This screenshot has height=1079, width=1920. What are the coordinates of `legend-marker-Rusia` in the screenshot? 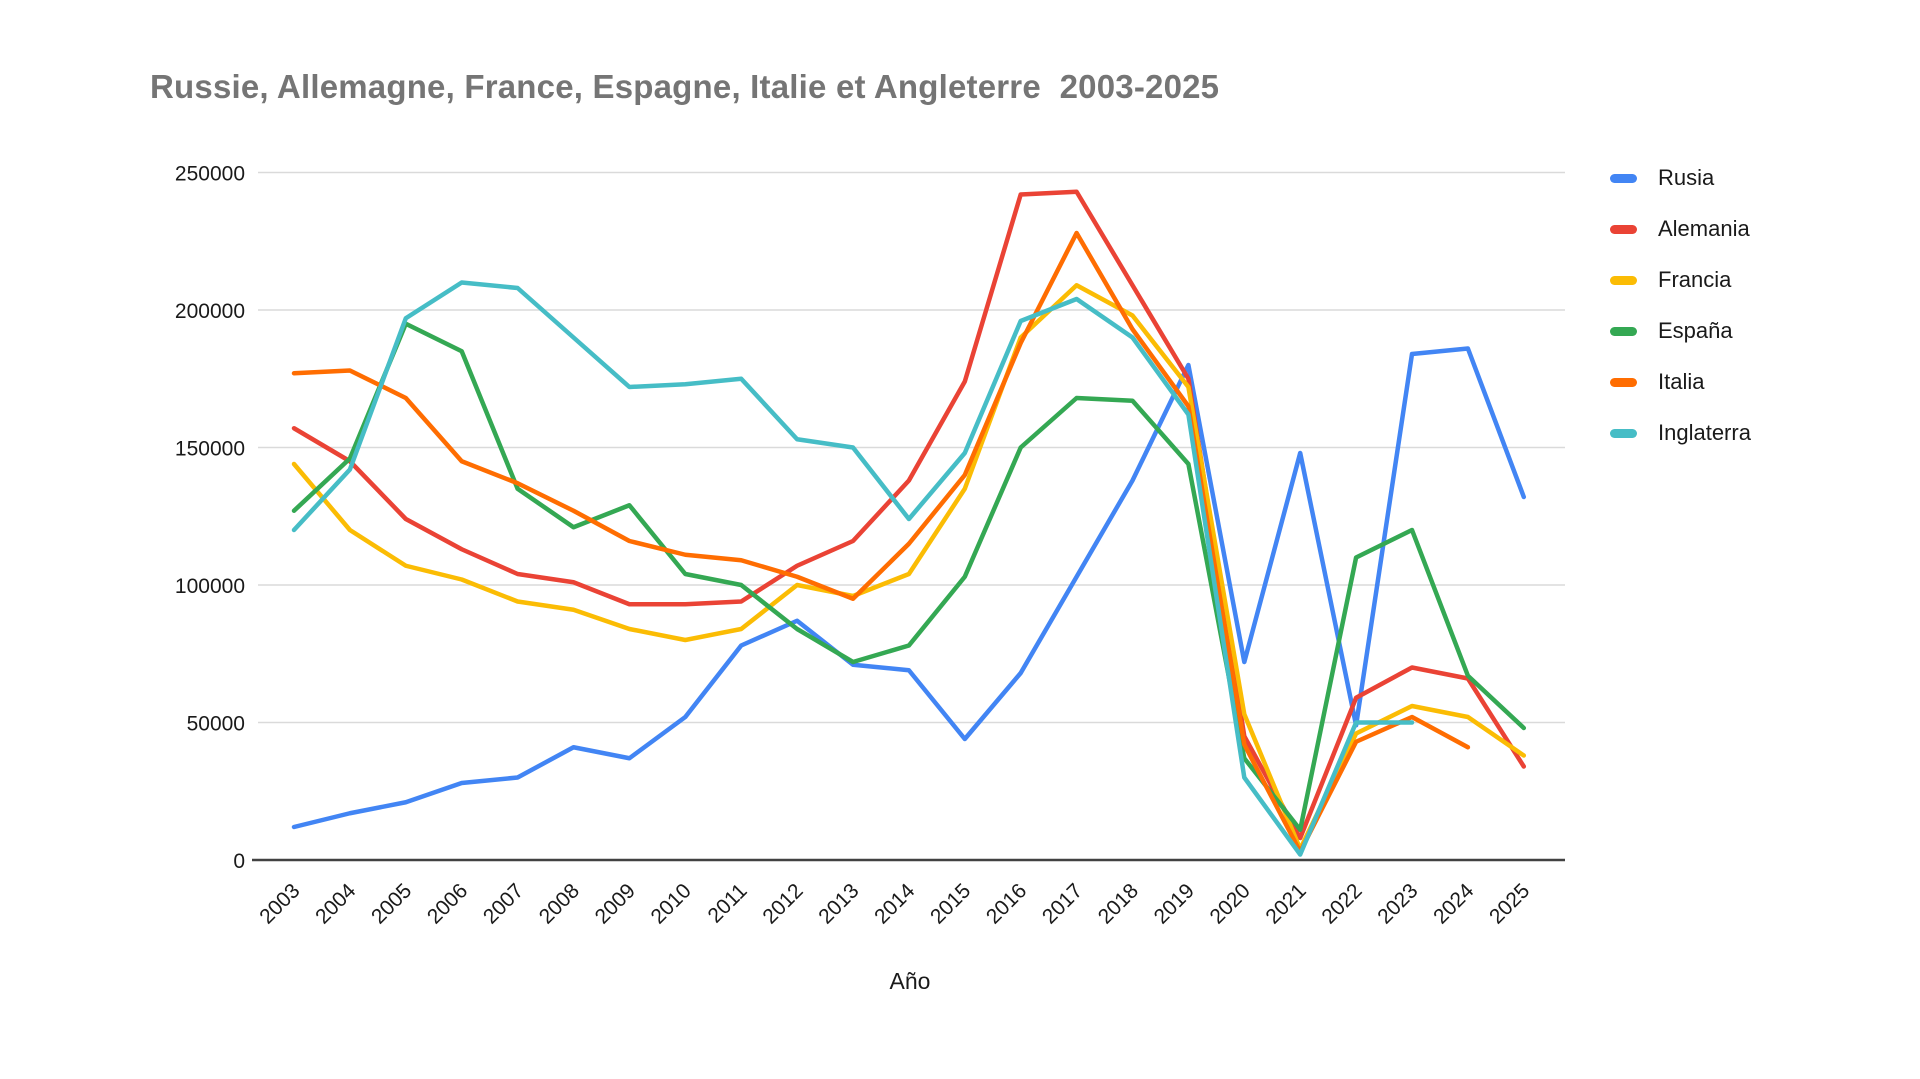 It's located at (1623, 178).